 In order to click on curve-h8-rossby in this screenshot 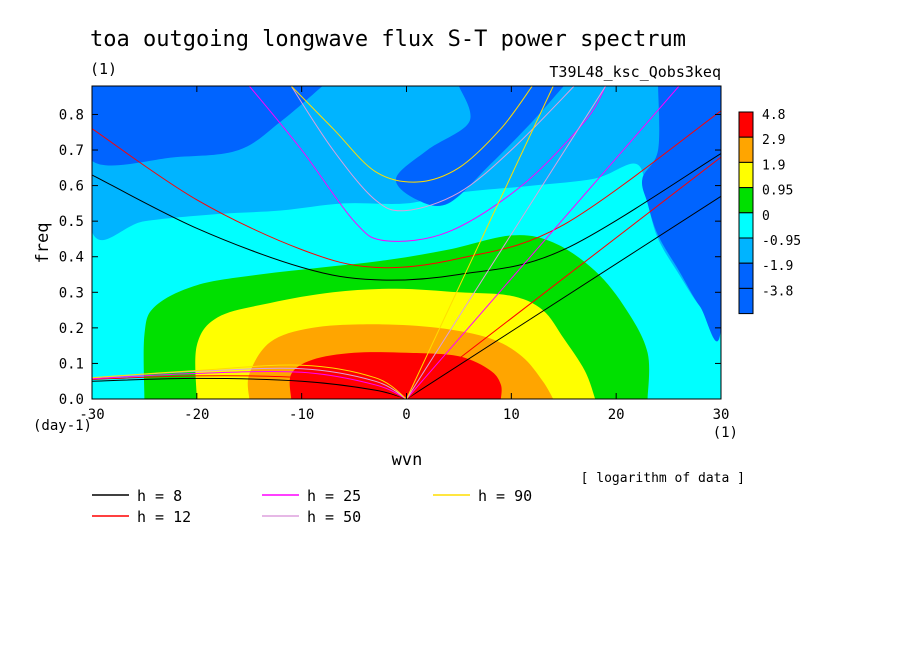, I will do `click(249, 388)`.